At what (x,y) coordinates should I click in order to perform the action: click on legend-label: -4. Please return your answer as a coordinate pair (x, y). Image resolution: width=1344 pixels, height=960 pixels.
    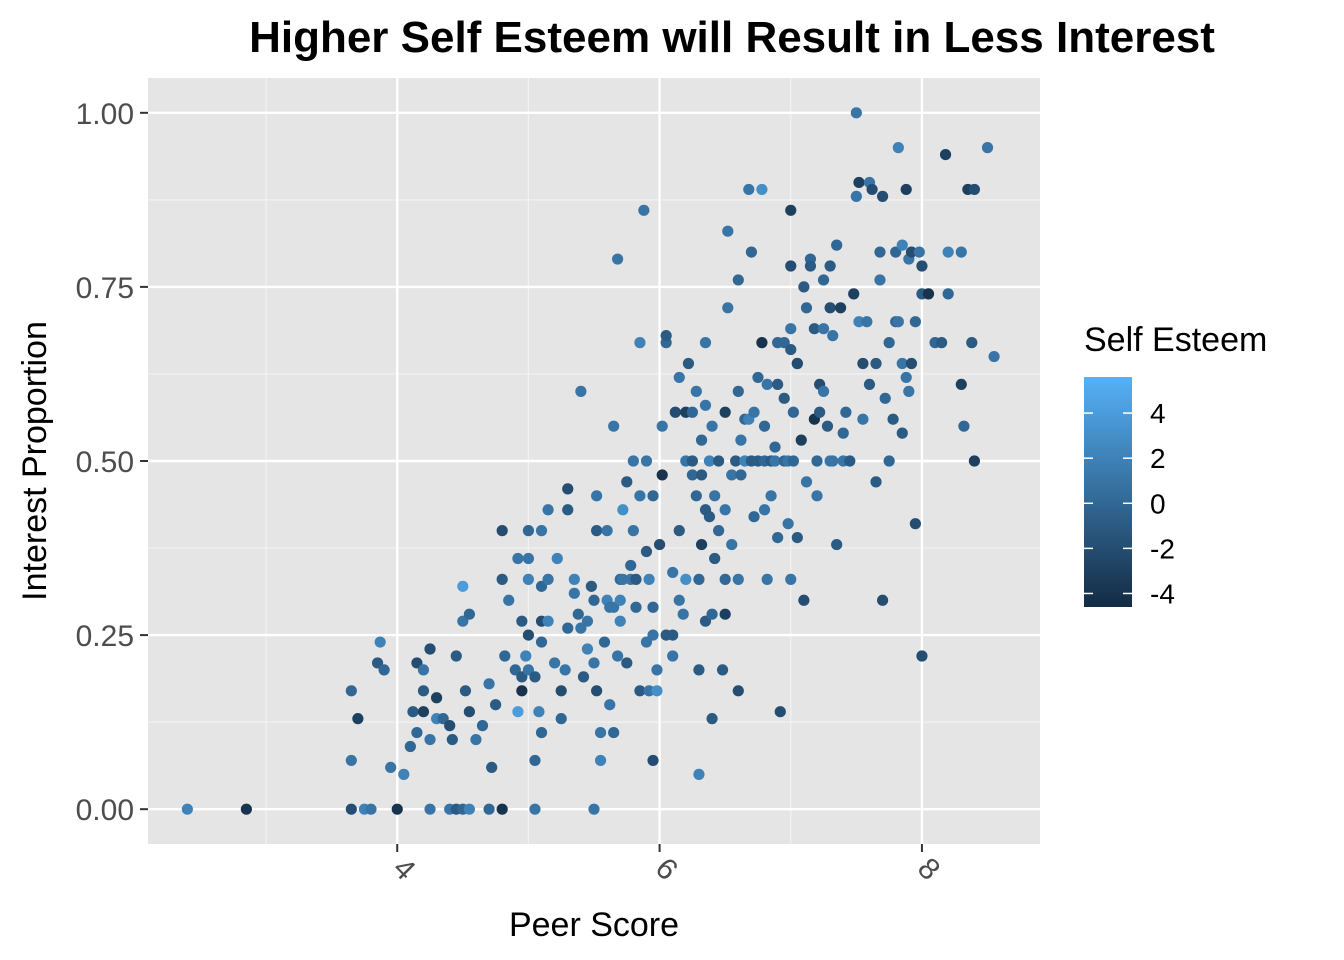
    Looking at the image, I should click on (1162, 593).